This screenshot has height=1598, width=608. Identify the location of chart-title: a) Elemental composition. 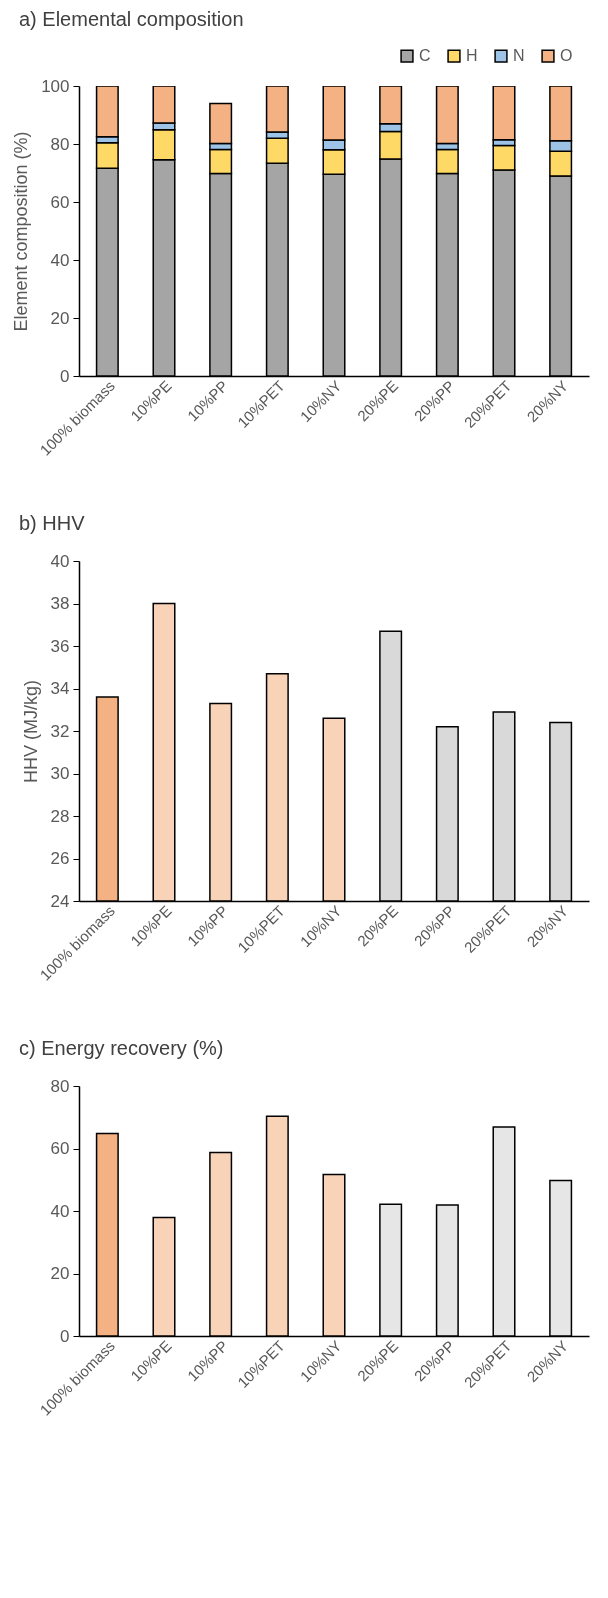
(131, 19).